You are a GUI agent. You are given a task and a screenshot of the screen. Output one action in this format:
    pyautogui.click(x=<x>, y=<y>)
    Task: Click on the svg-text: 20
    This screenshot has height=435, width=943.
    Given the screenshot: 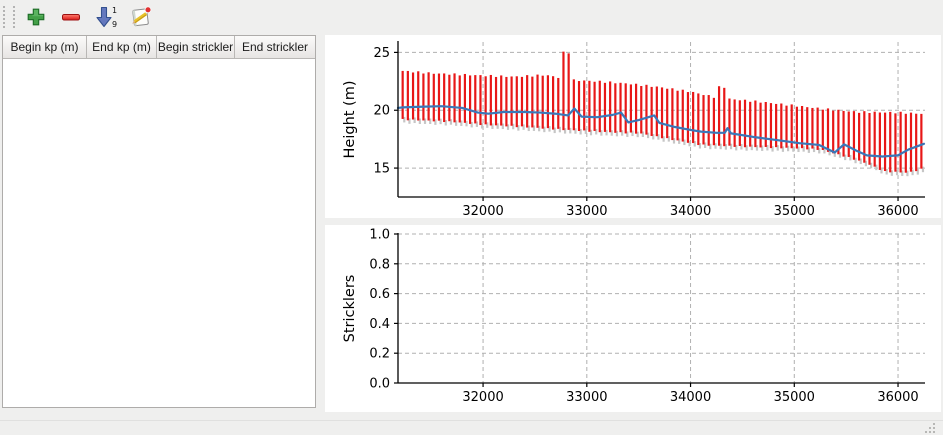 What is the action you would take?
    pyautogui.click(x=381, y=111)
    